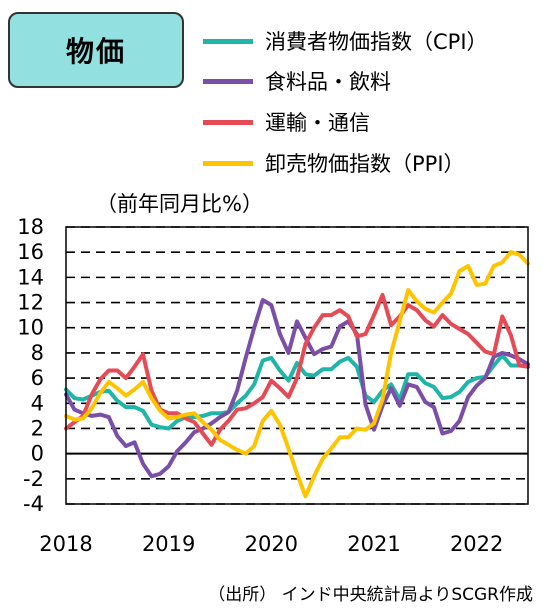  Describe the element at coordinates (30, 277) in the screenshot. I see `y-tick-label: 14` at that location.